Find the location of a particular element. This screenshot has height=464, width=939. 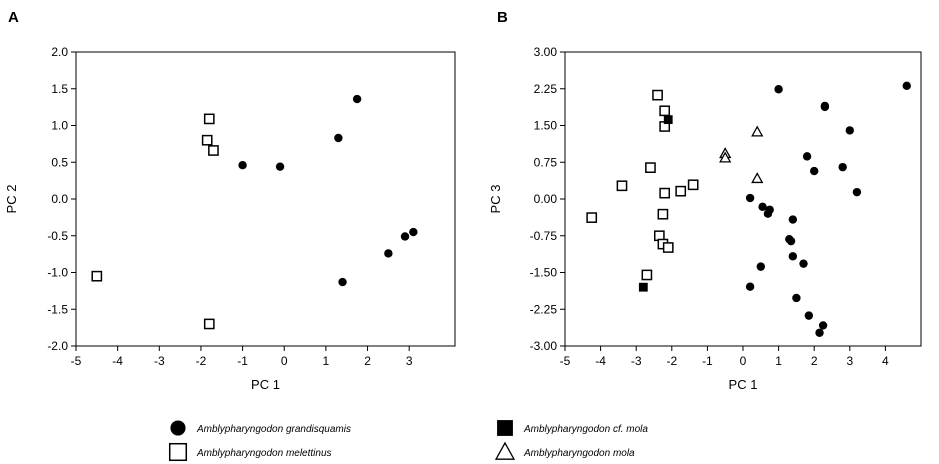

y-tick-label: 0.0 is located at coordinates (59, 199).